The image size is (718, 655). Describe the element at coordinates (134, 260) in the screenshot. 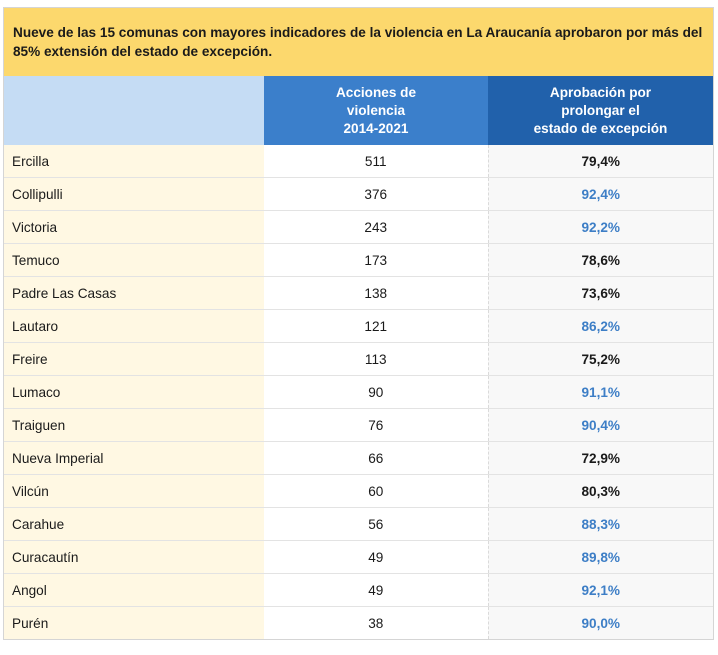

I see `comuna-cell: Temuco` at that location.